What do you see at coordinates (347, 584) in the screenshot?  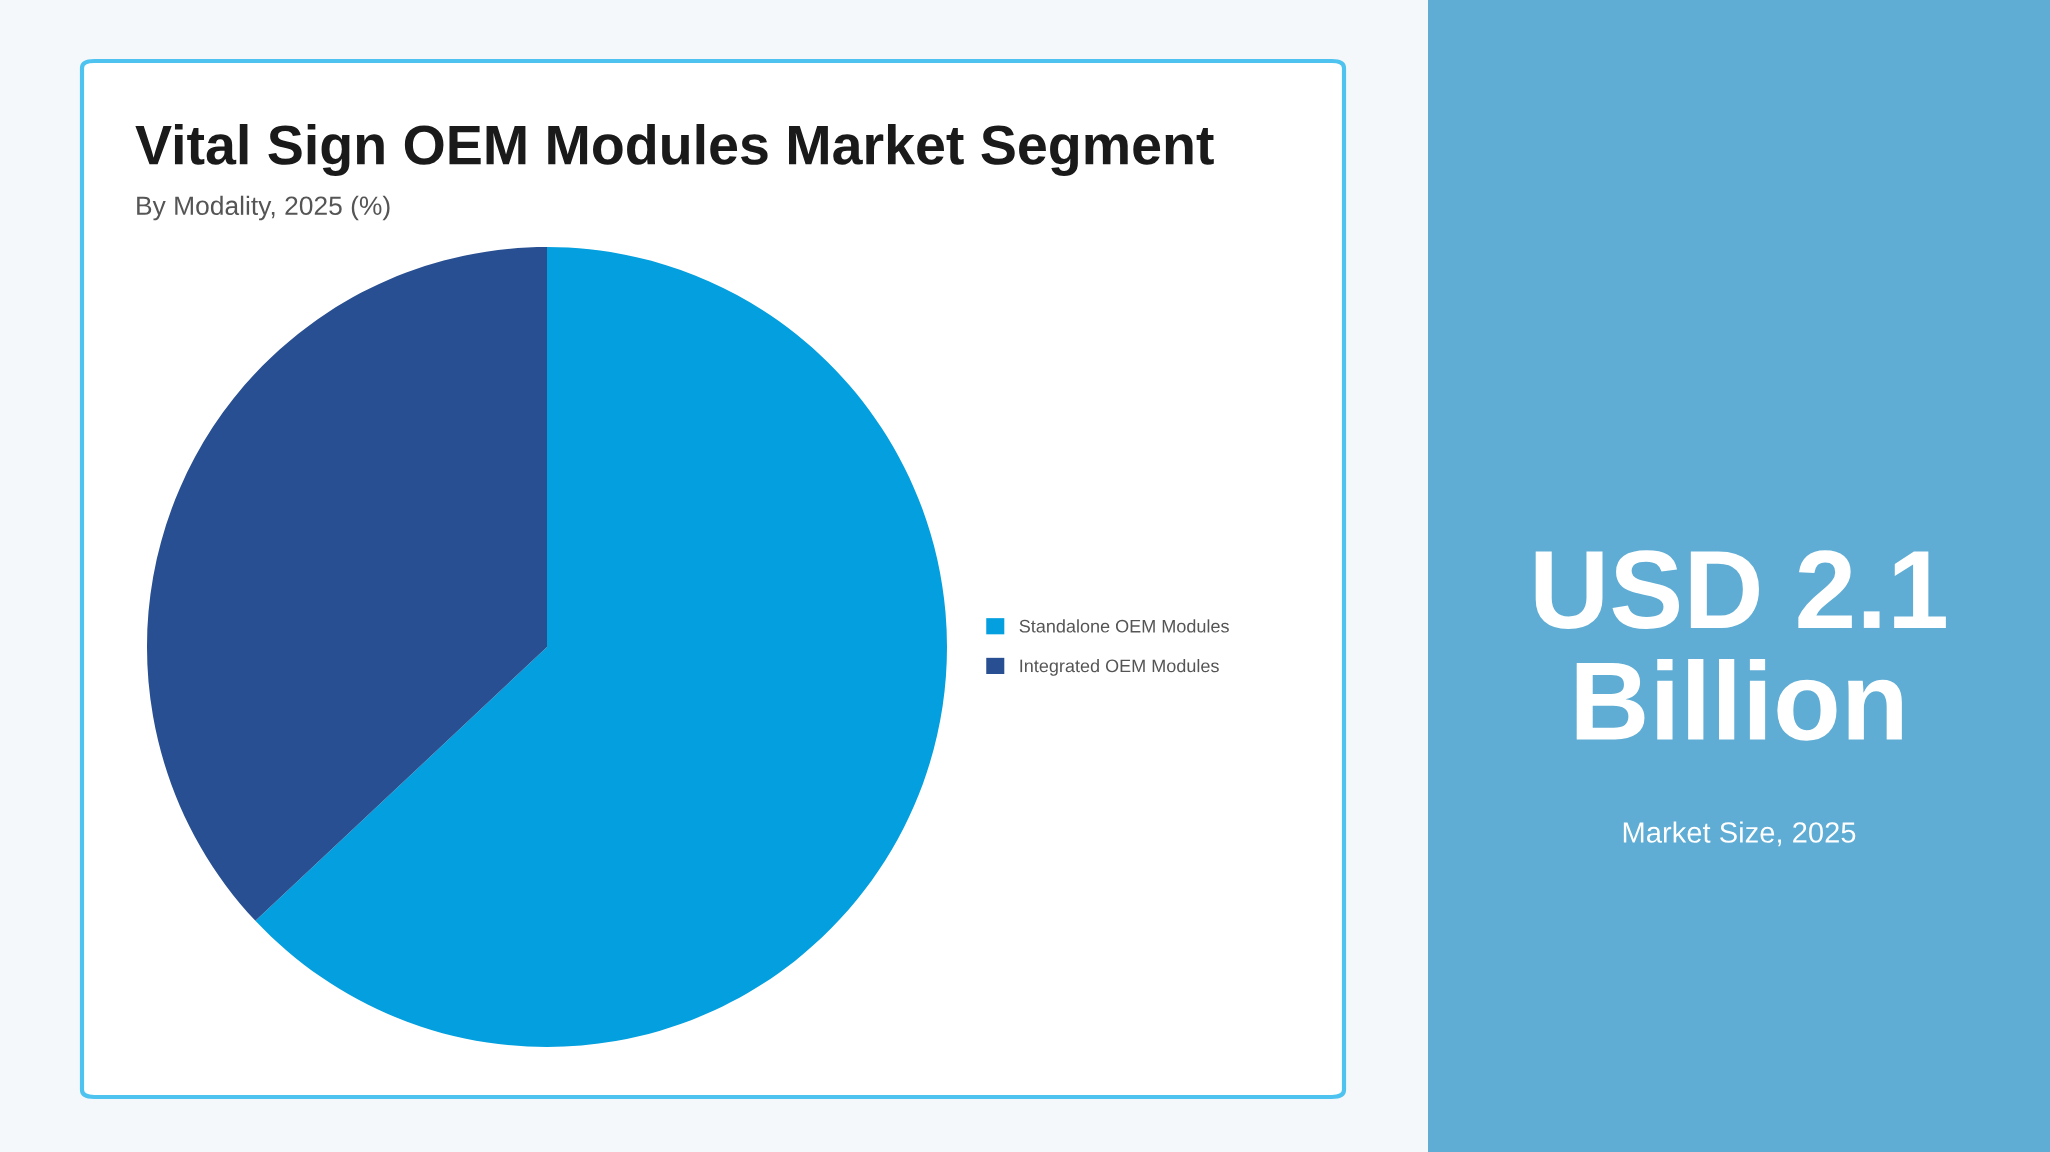 I see `pie-slice` at bounding box center [347, 584].